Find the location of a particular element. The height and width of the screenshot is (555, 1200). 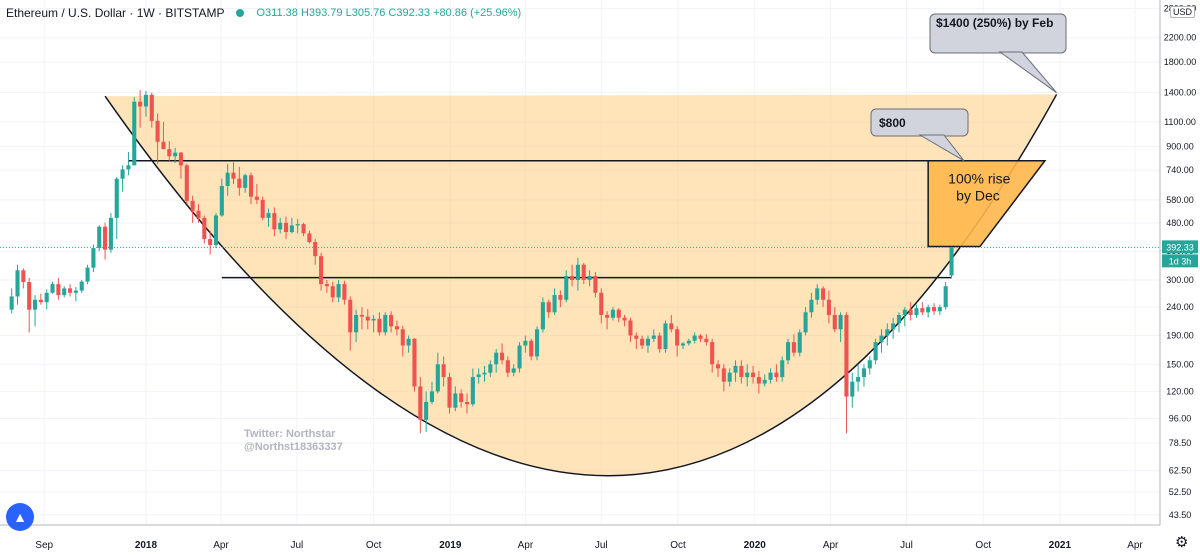

price-badges: 392.33 1d 3h is located at coordinates (1180, 254).